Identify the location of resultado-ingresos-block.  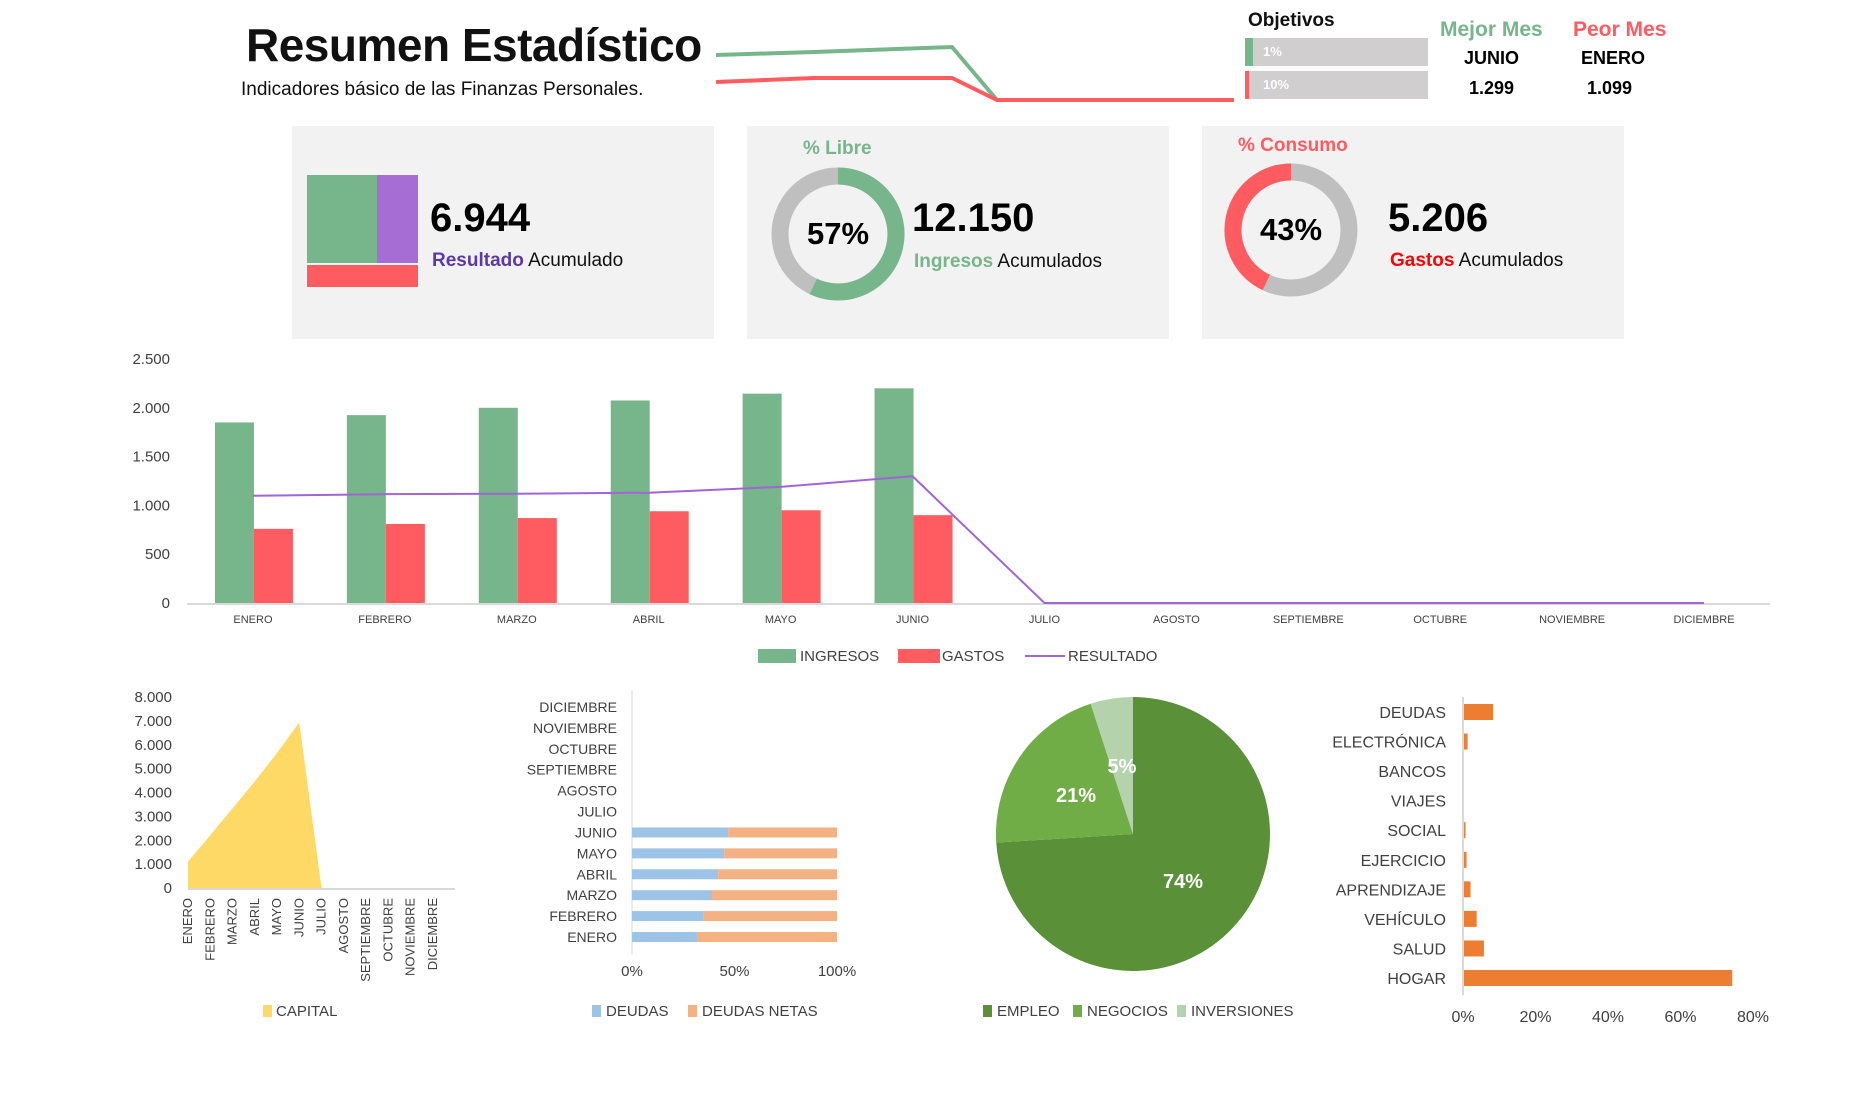
(342, 219).